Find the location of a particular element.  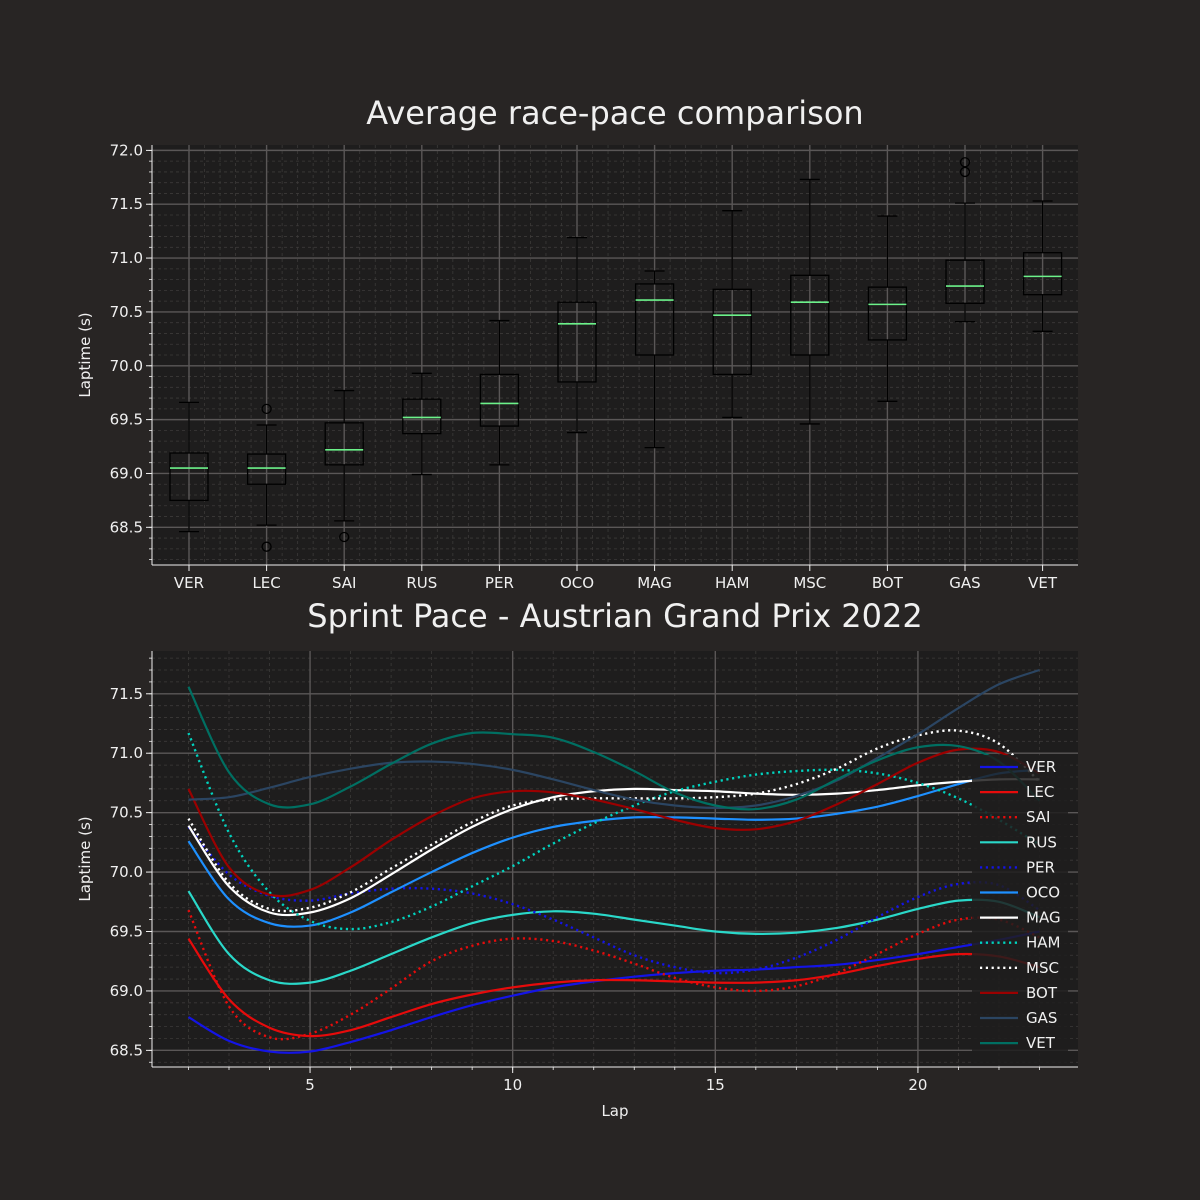

series-line-mag is located at coordinates (613, 847).